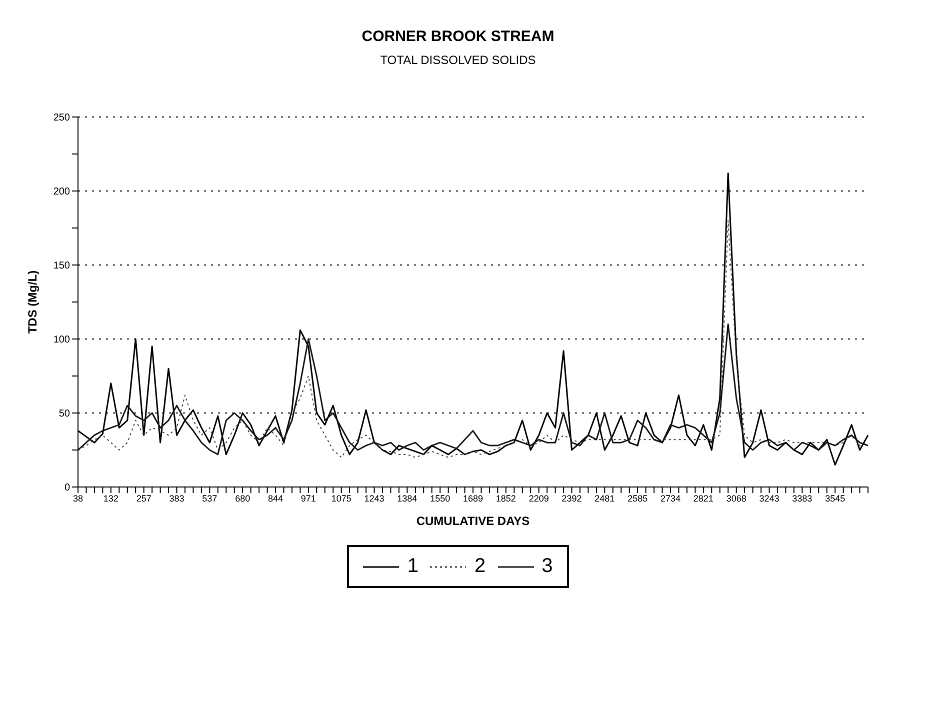 The image size is (936, 708). Describe the element at coordinates (703, 498) in the screenshot. I see `x-tick-label: 2821` at that location.